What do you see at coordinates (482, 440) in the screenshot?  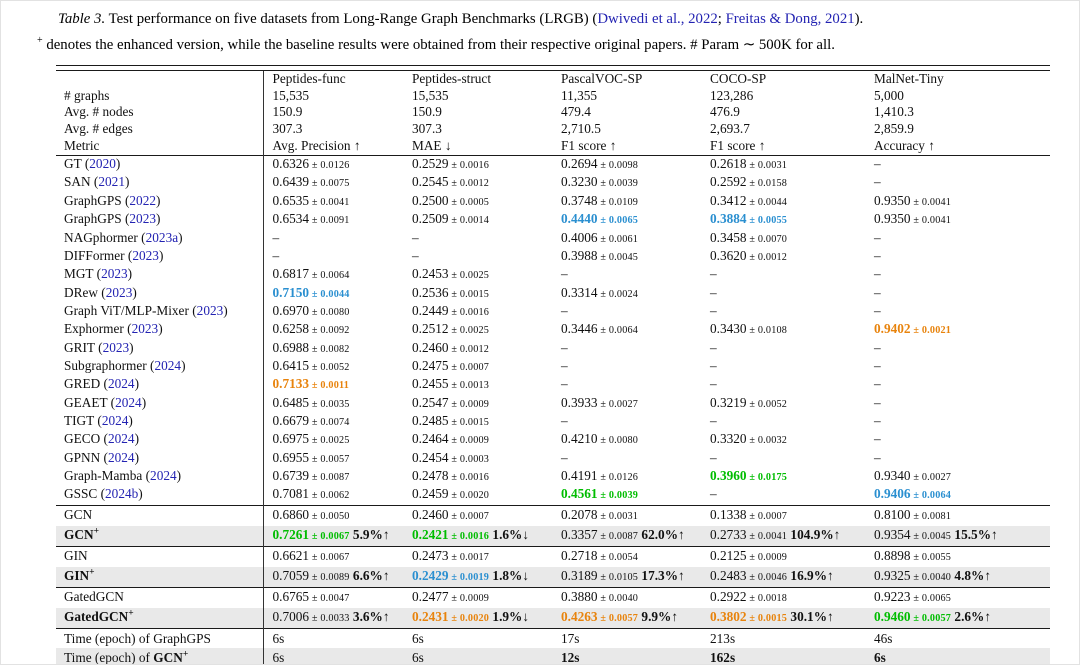 I see `value-cell: 0.2464 ± 0.0009` at bounding box center [482, 440].